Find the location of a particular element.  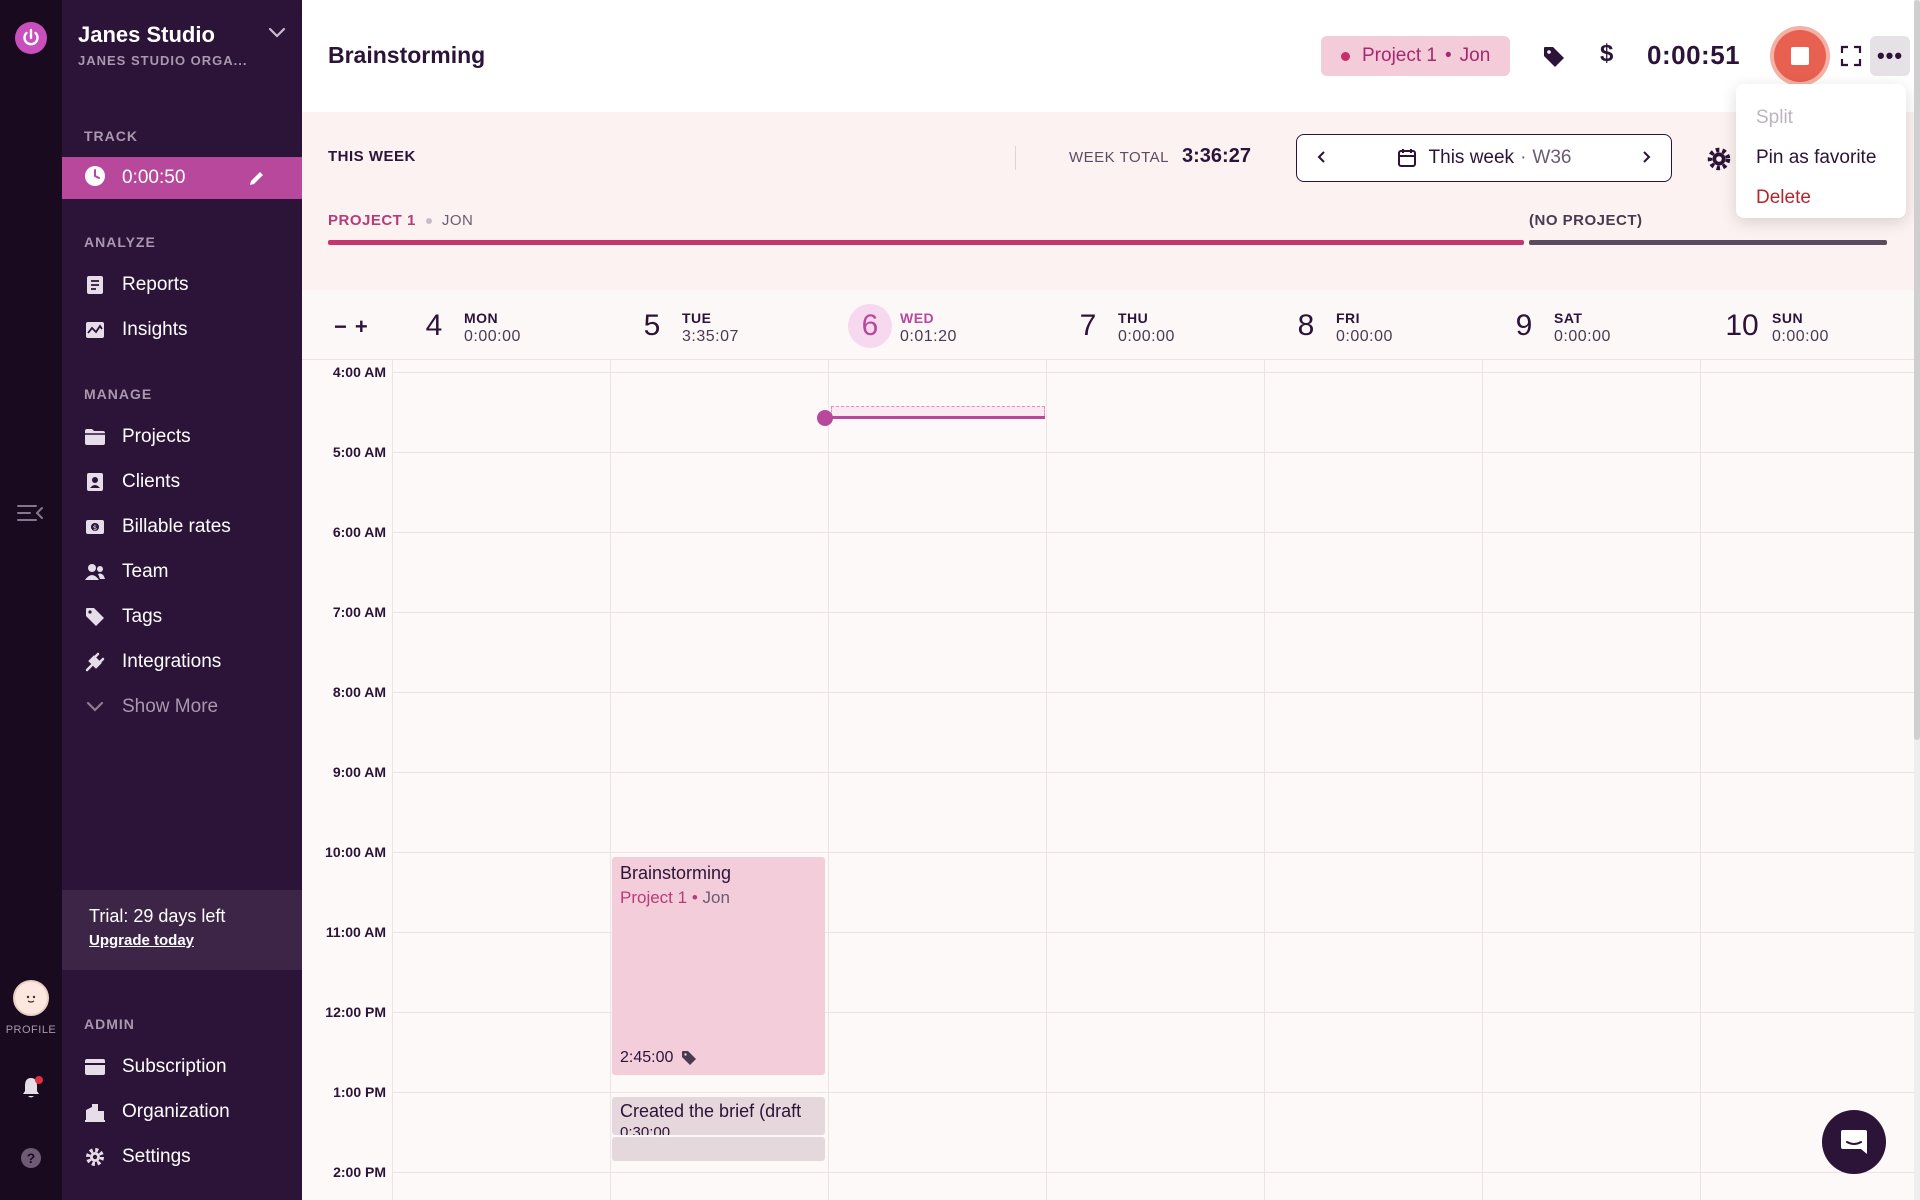

pencil-icon is located at coordinates (257, 178).